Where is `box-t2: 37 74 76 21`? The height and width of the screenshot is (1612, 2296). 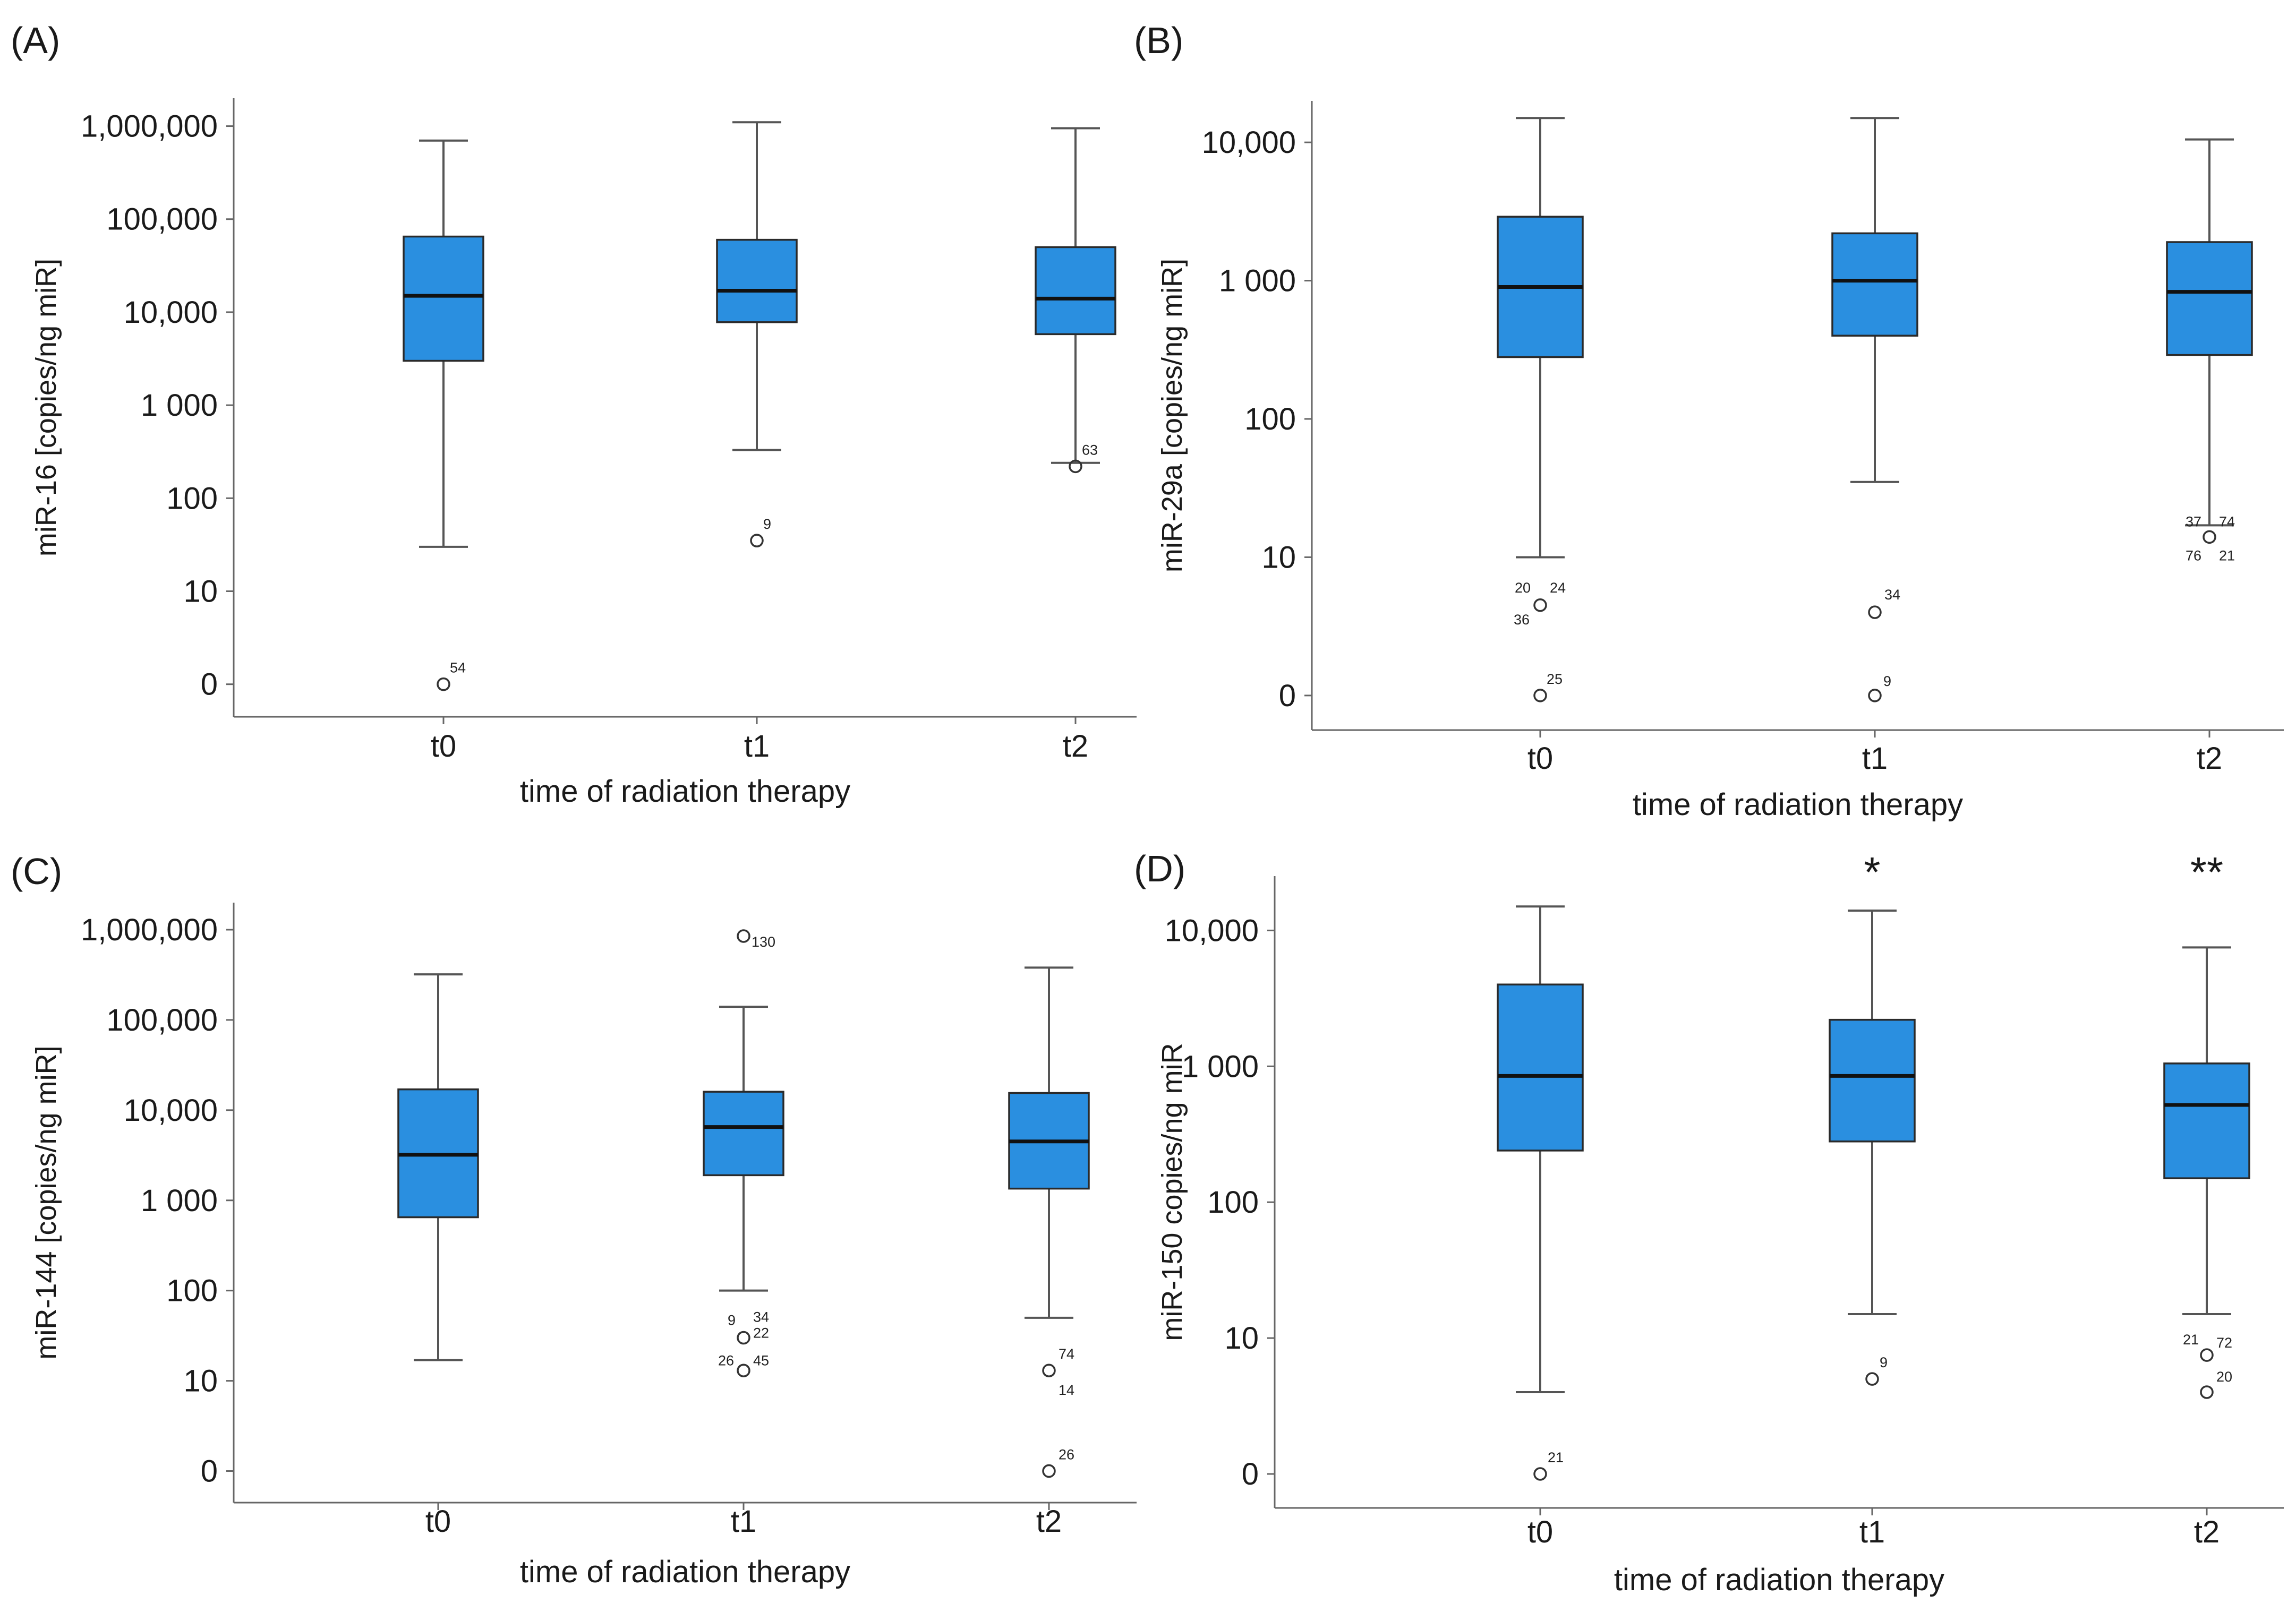 box-t2: 37 74 76 21 is located at coordinates (2209, 350).